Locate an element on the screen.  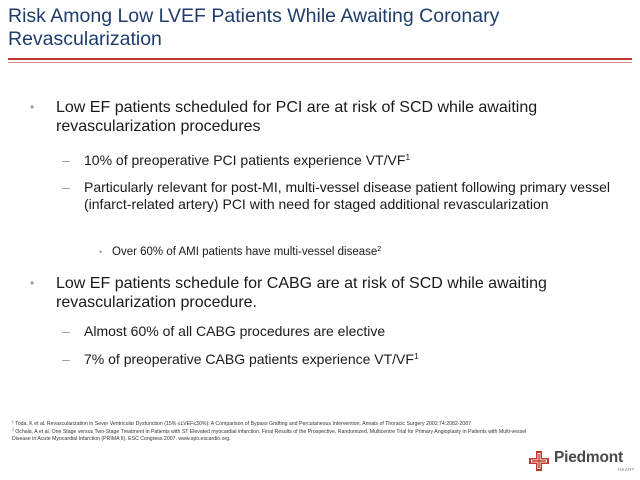
piedmont-logo: Piedmont HEART is located at coordinates (581, 461).